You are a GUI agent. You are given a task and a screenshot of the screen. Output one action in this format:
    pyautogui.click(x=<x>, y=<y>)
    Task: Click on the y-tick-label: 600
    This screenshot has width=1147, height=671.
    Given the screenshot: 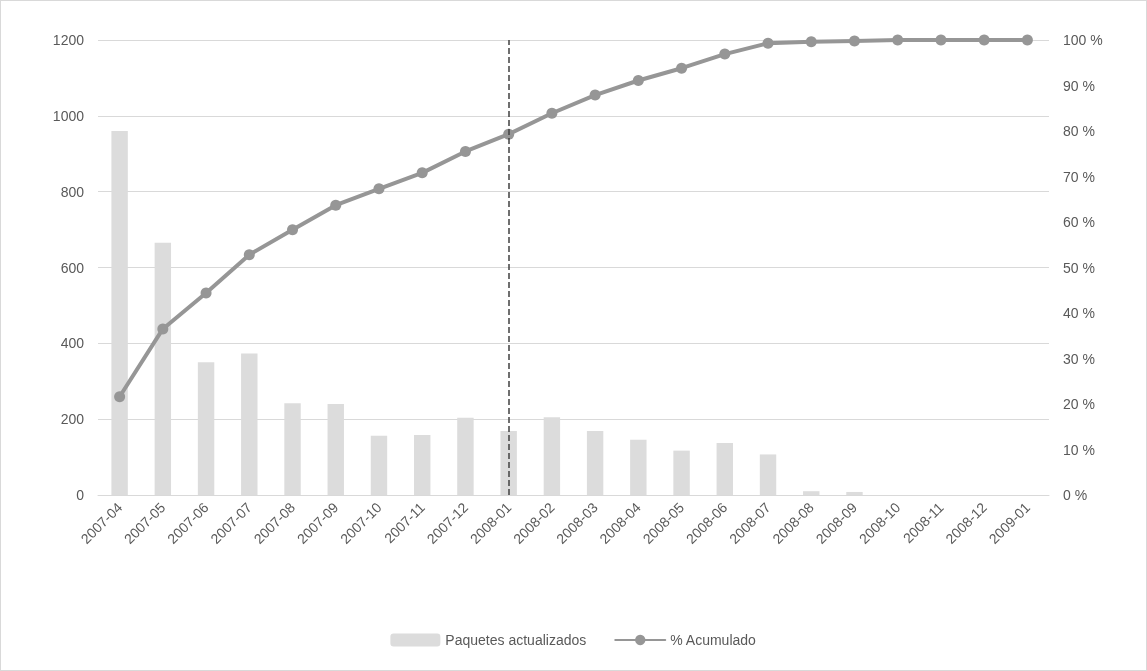 What is the action you would take?
    pyautogui.click(x=72, y=267)
    